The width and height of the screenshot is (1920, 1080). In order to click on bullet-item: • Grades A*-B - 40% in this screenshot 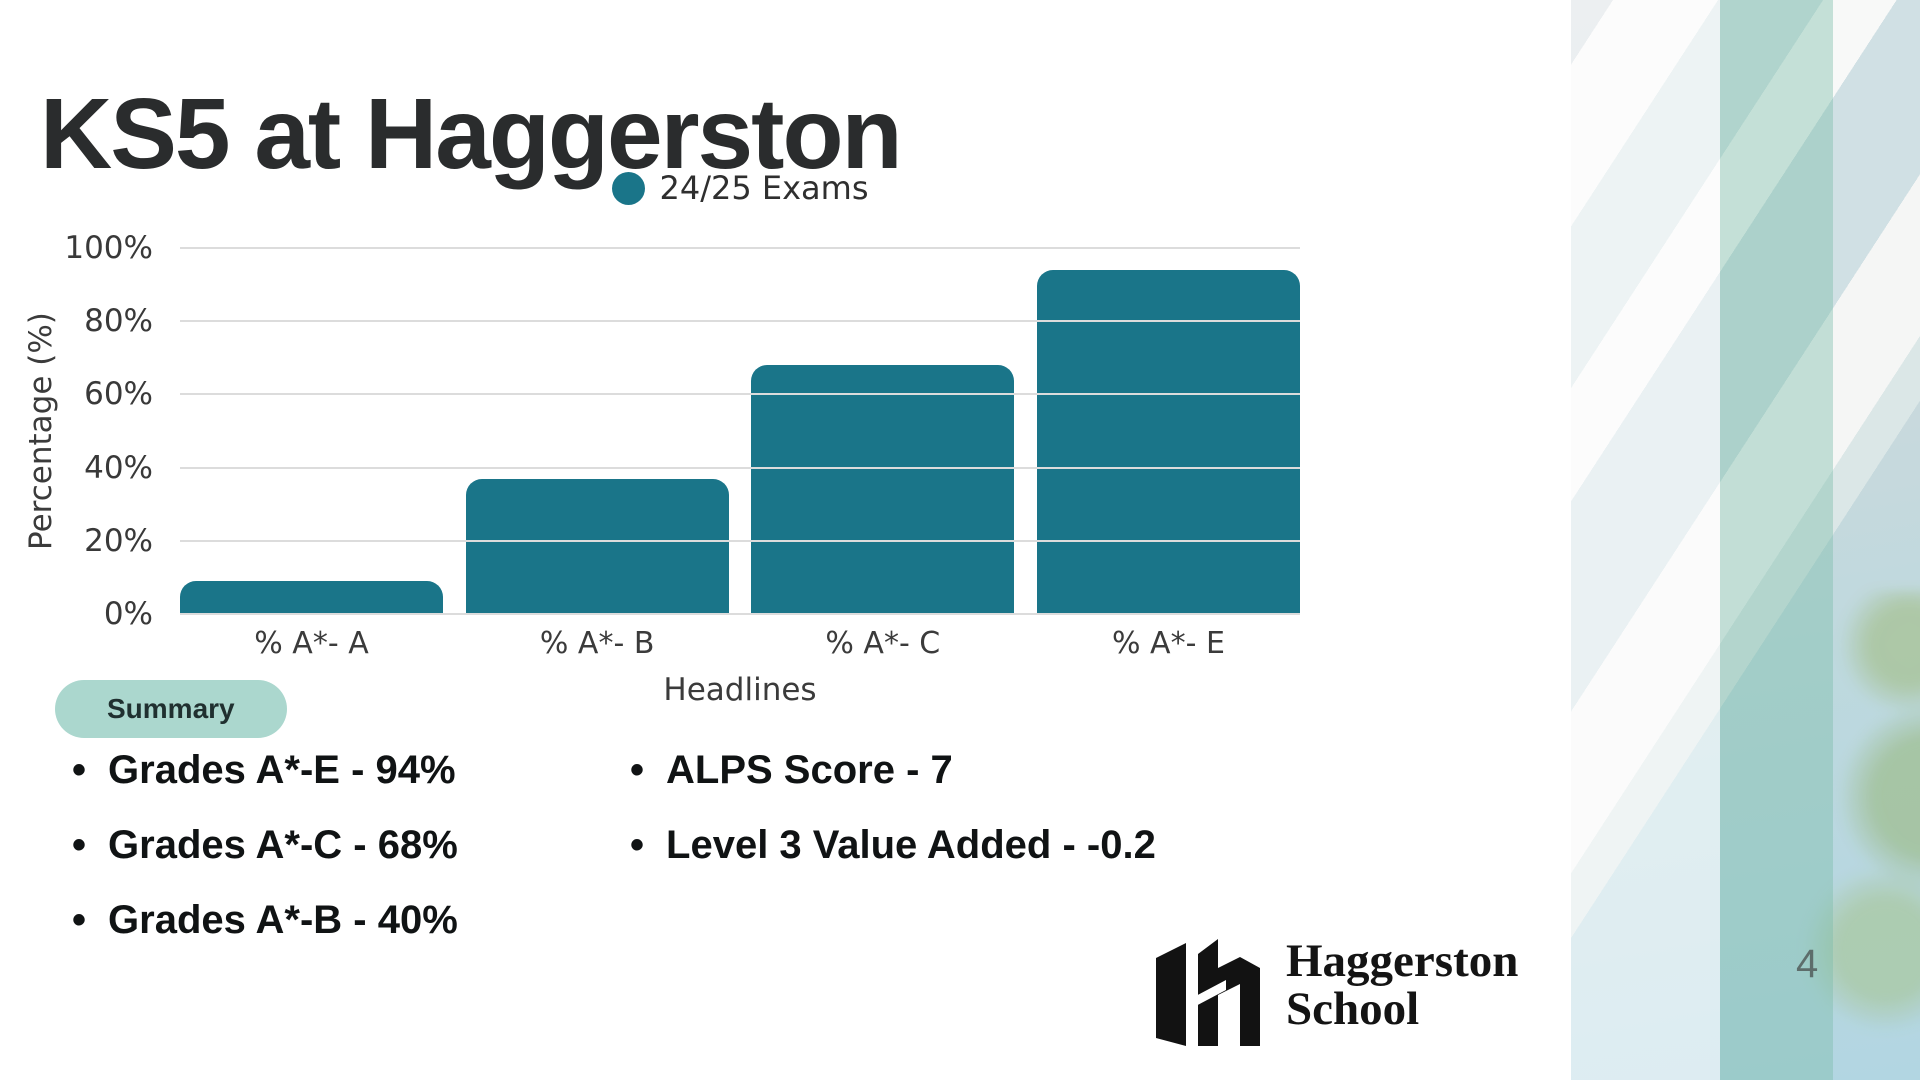, I will do `click(265, 920)`.